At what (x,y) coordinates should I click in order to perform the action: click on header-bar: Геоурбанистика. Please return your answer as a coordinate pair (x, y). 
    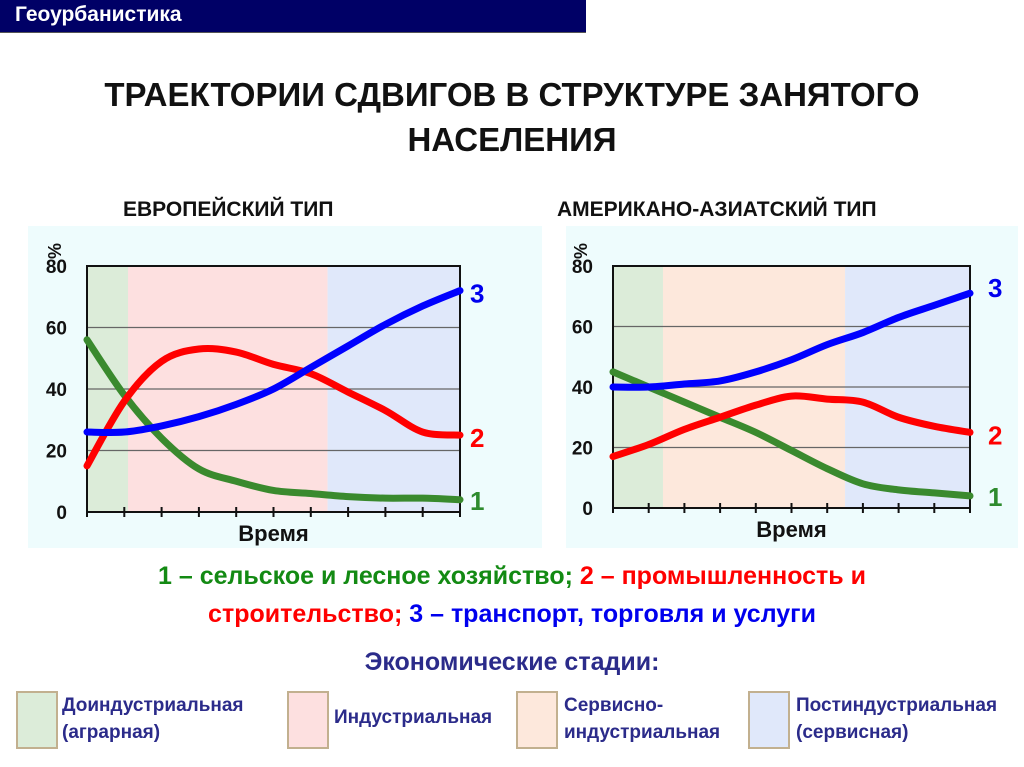
    Looking at the image, I should click on (293, 16).